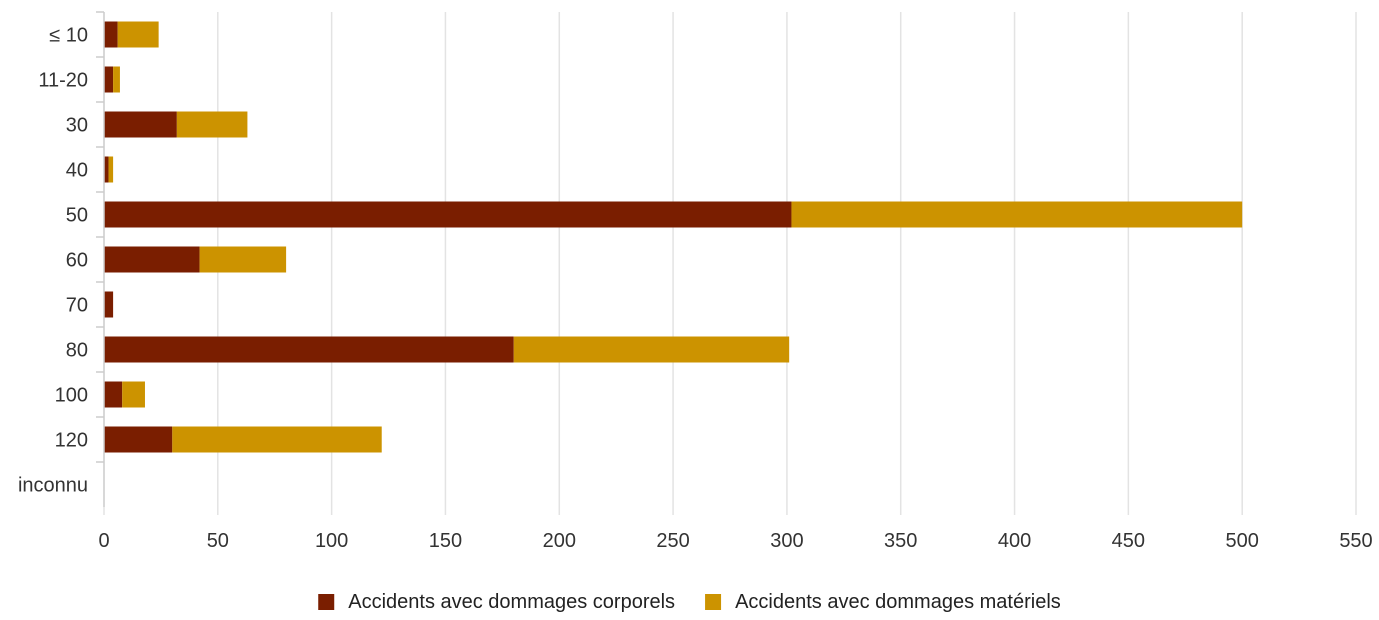 Image resolution: width=1379 pixels, height=620 pixels. Describe the element at coordinates (77, 171) in the screenshot. I see `y-tick-label: 40` at that location.